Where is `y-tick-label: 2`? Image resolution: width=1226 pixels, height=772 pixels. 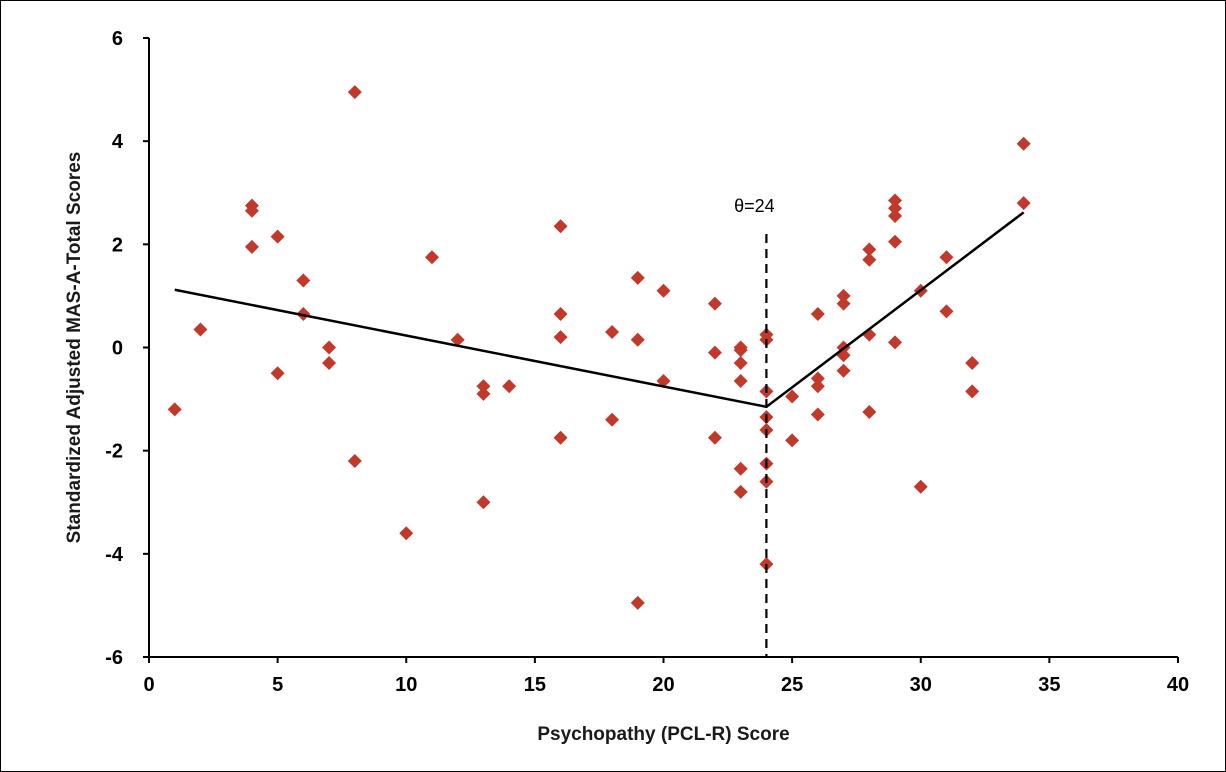
y-tick-label: 2 is located at coordinates (117, 245).